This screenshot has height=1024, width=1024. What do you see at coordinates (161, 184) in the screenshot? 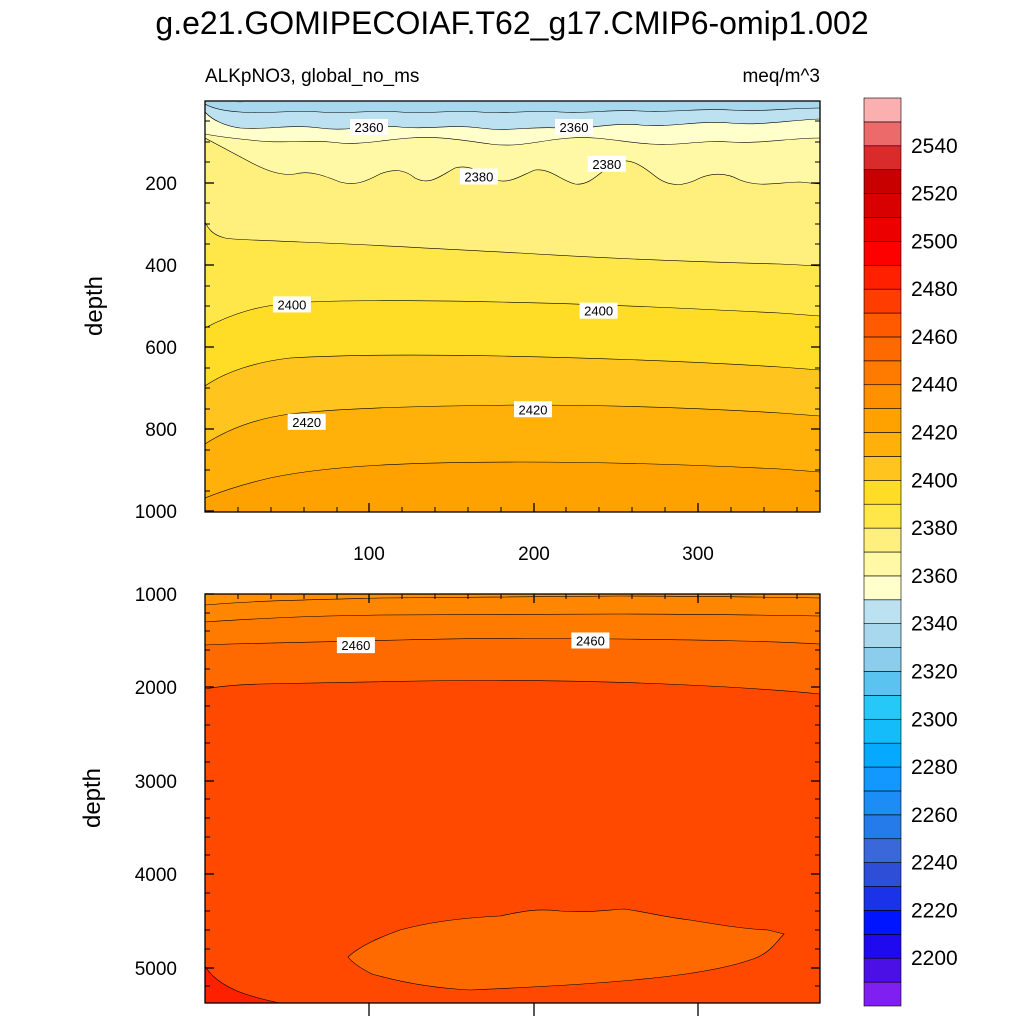
I see `upper-y-tick-label: 200` at bounding box center [161, 184].